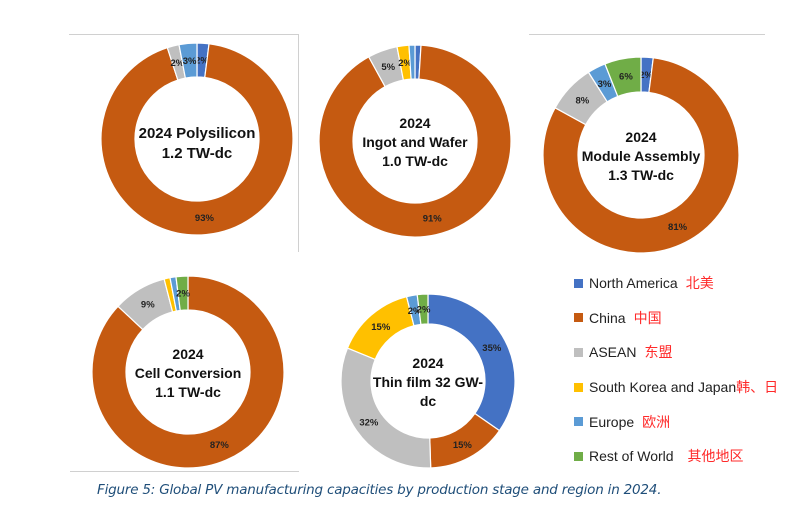 The height and width of the screenshot is (506, 800). Describe the element at coordinates (757, 387) in the screenshot. I see `legend-label-cn: 韩、日` at that location.